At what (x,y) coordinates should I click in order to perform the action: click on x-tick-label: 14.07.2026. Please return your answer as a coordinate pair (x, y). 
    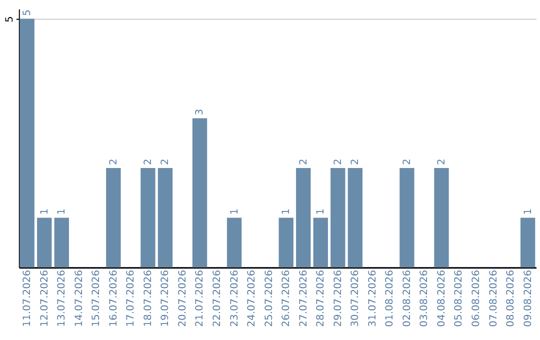
    Looking at the image, I should click on (79, 298).